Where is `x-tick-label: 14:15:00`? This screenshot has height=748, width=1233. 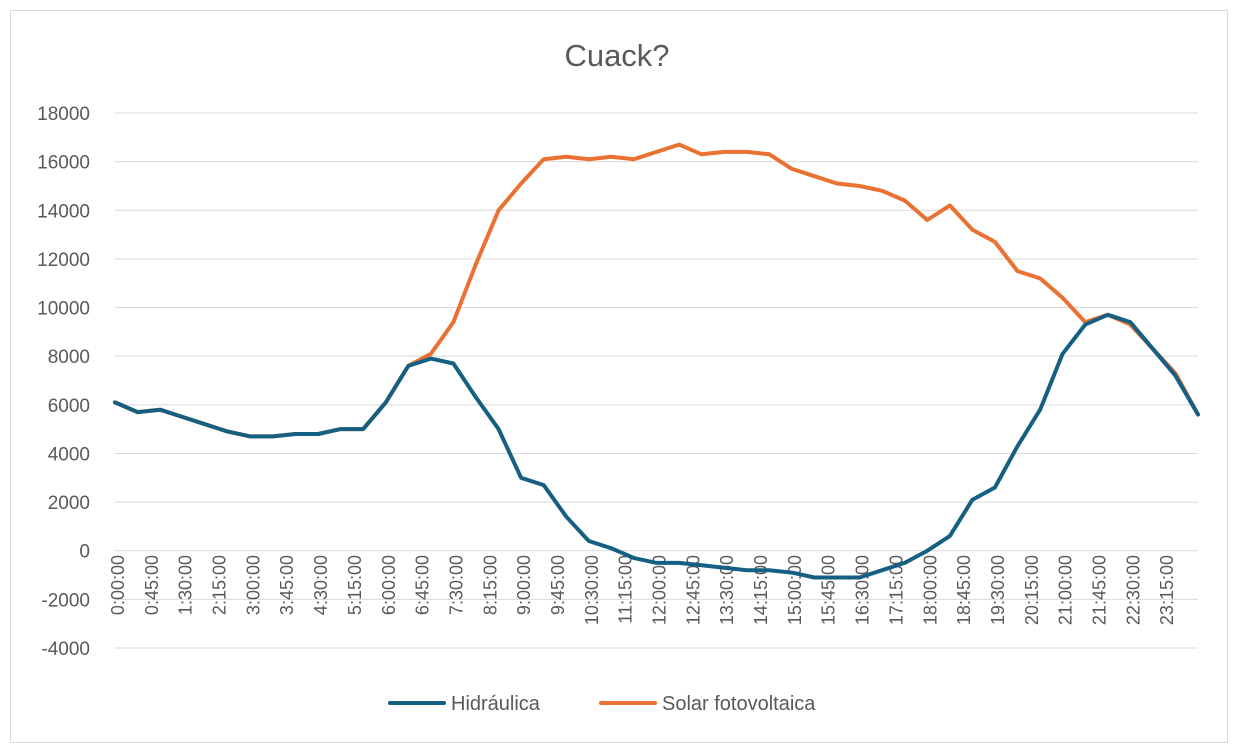
x-tick-label: 14:15:00 is located at coordinates (761, 590).